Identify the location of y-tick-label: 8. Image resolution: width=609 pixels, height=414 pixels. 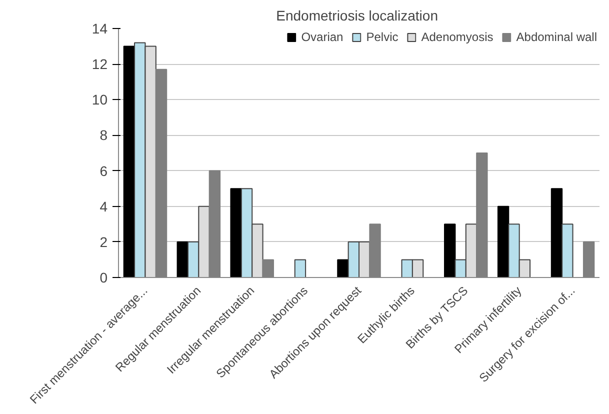
(104, 135).